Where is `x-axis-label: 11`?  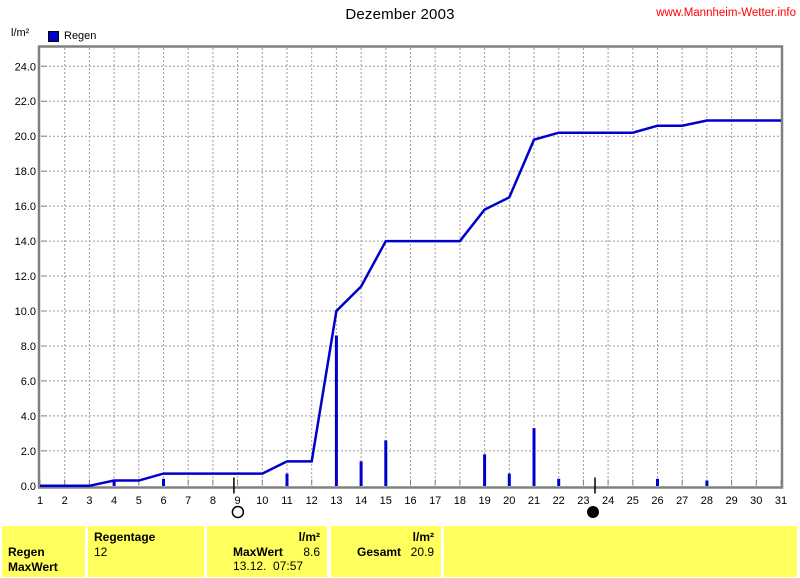 x-axis-label: 11 is located at coordinates (286, 501).